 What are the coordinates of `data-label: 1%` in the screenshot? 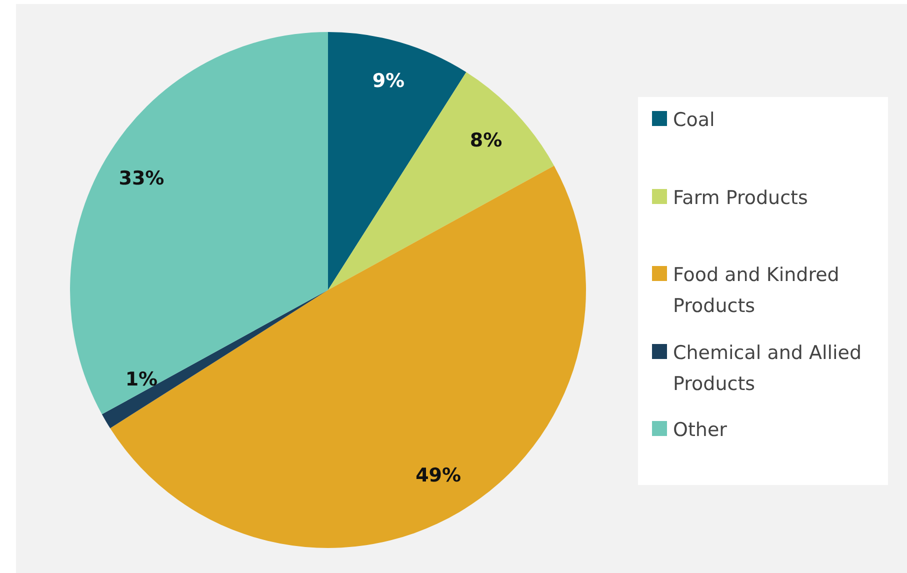 It's located at (141, 379).